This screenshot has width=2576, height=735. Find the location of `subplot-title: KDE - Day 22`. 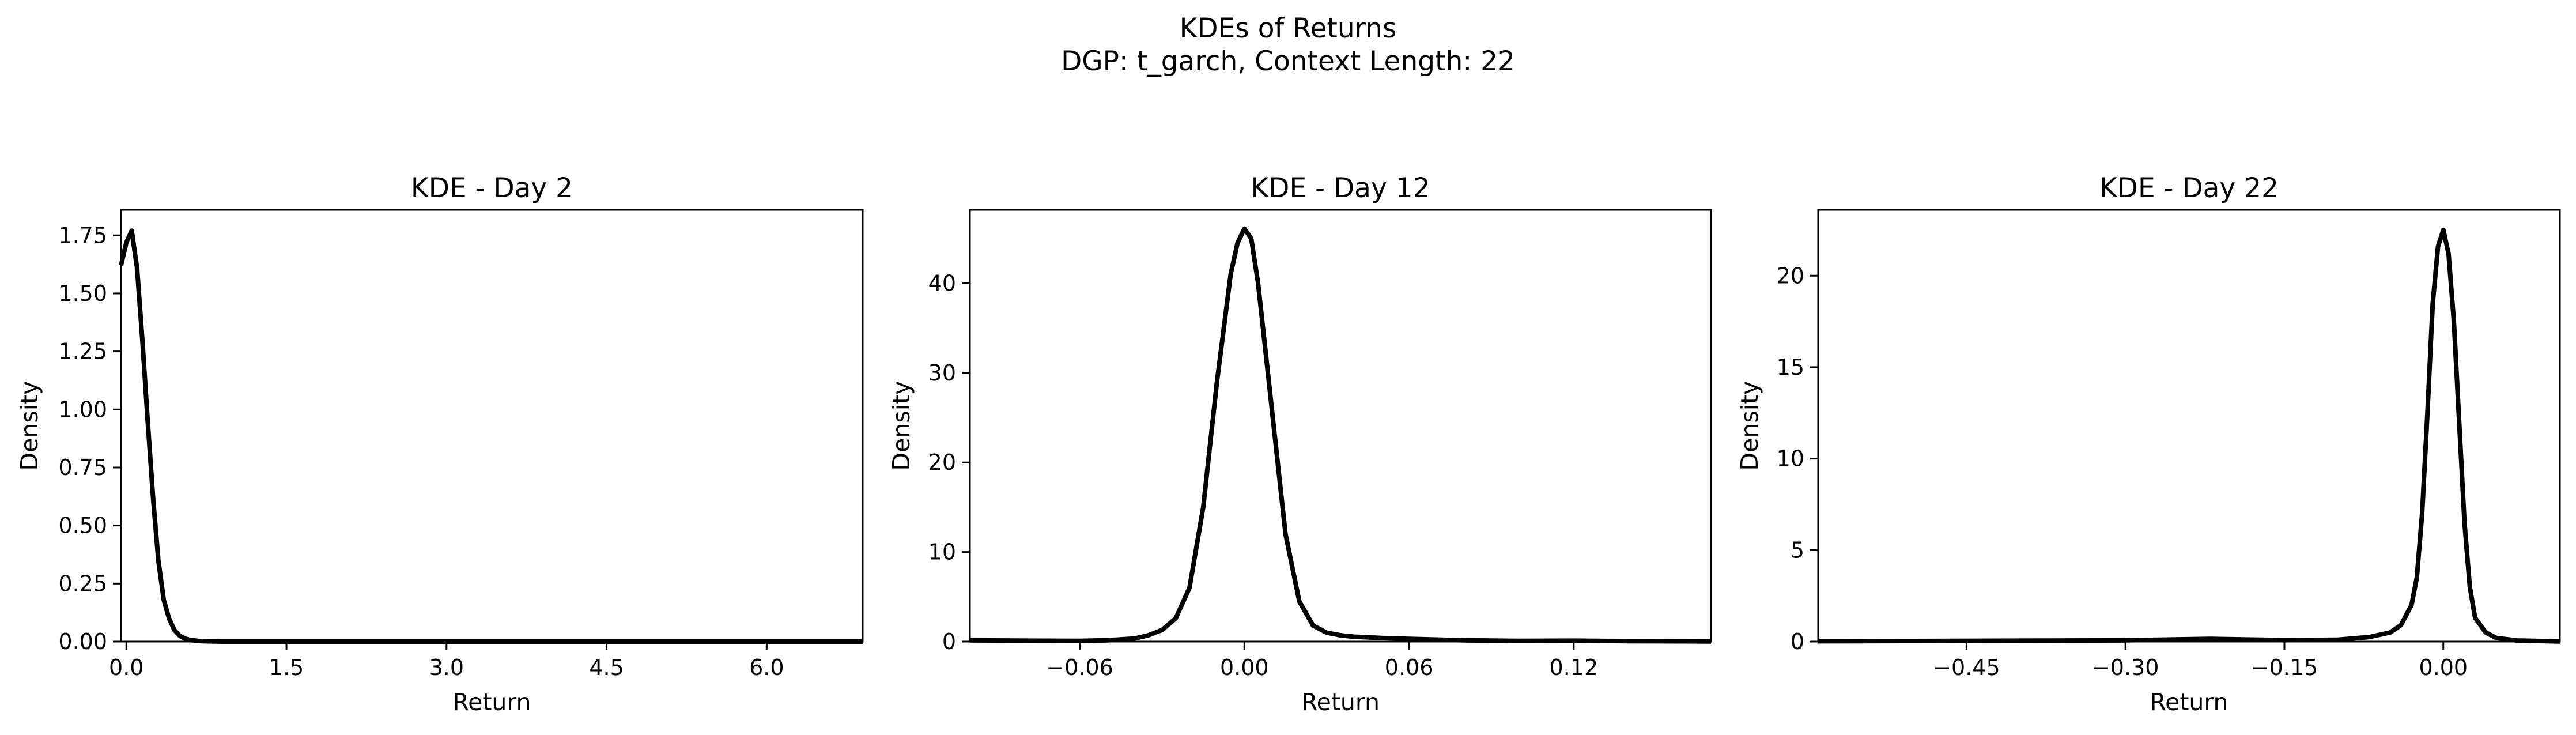

subplot-title: KDE - Day 22 is located at coordinates (2189, 188).